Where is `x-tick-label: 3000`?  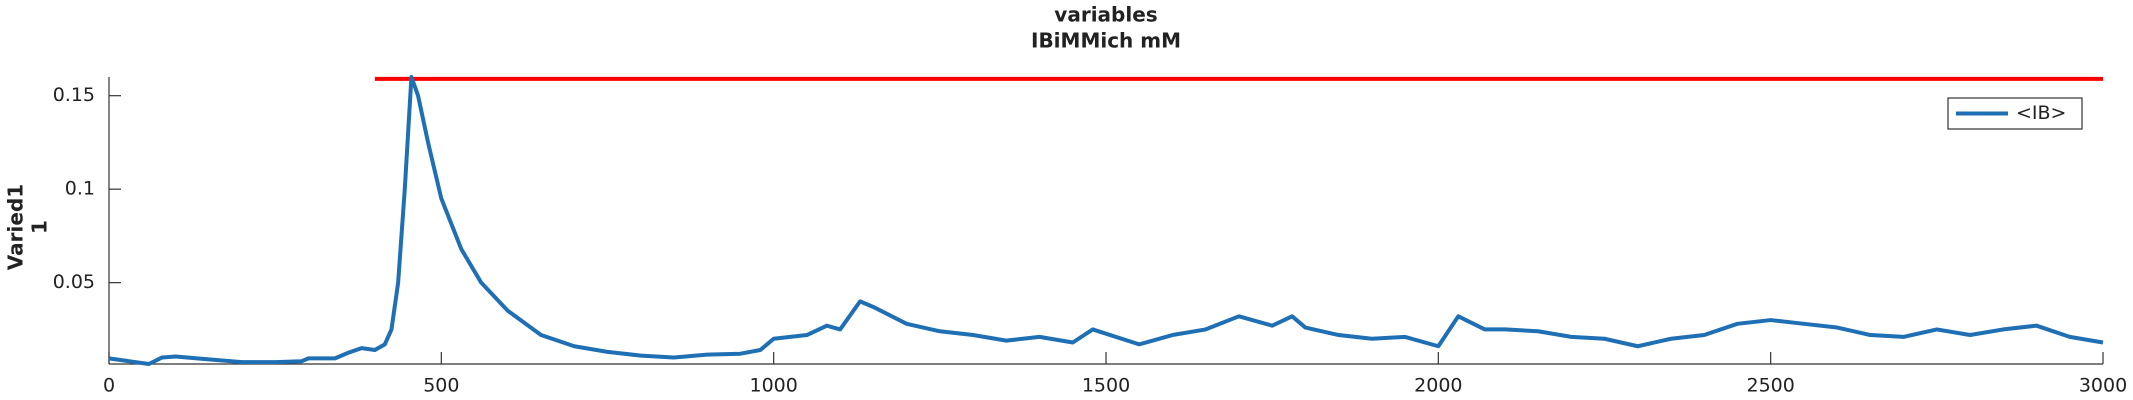
x-tick-label: 3000 is located at coordinates (2103, 386).